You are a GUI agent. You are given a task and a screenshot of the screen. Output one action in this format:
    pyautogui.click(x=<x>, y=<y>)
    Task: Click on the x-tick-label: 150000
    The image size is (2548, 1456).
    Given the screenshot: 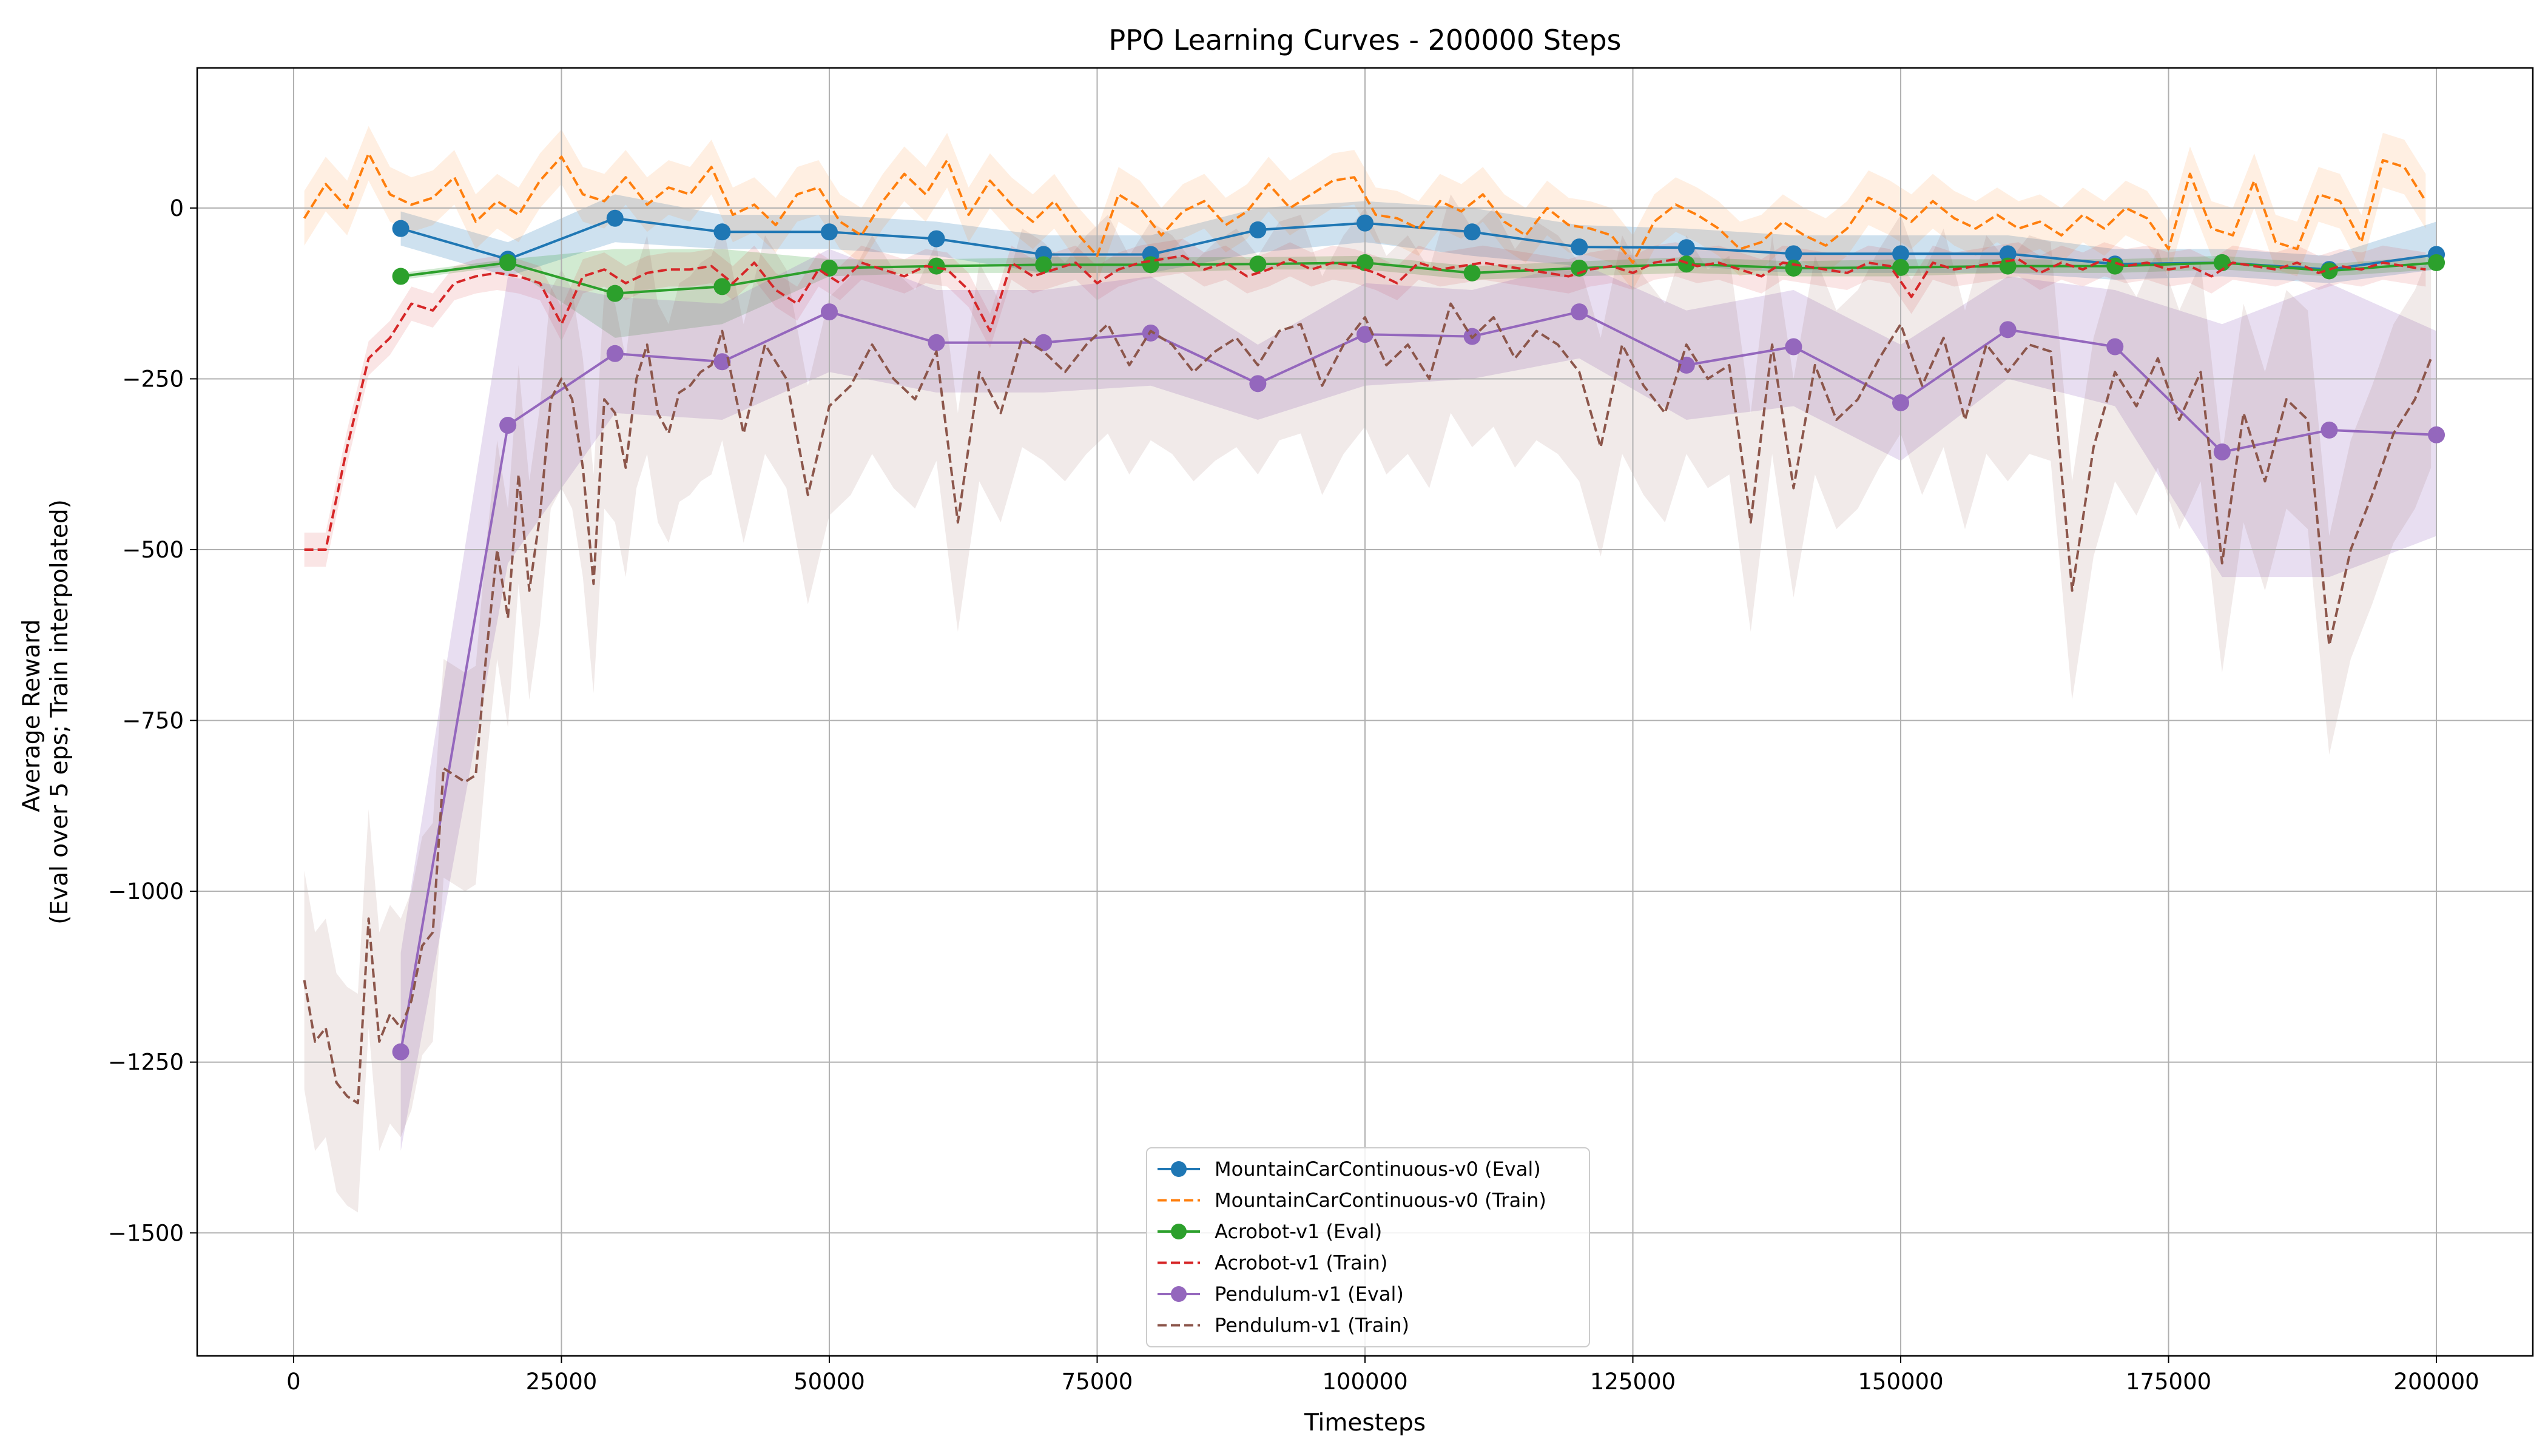 What is the action you would take?
    pyautogui.click(x=1900, y=1382)
    